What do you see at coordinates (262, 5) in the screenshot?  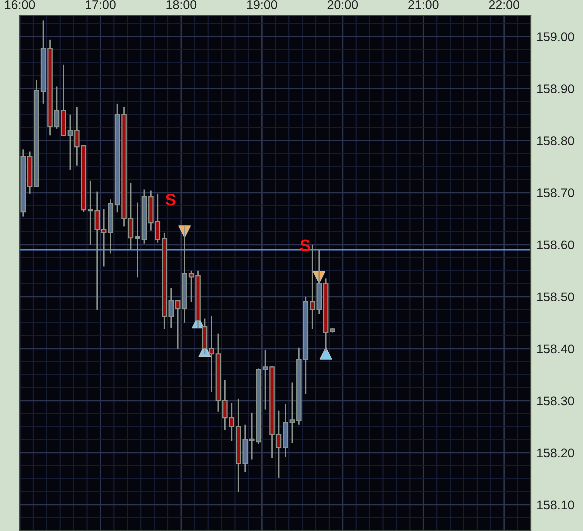 I see `x-tick-label: 19:00` at bounding box center [262, 5].